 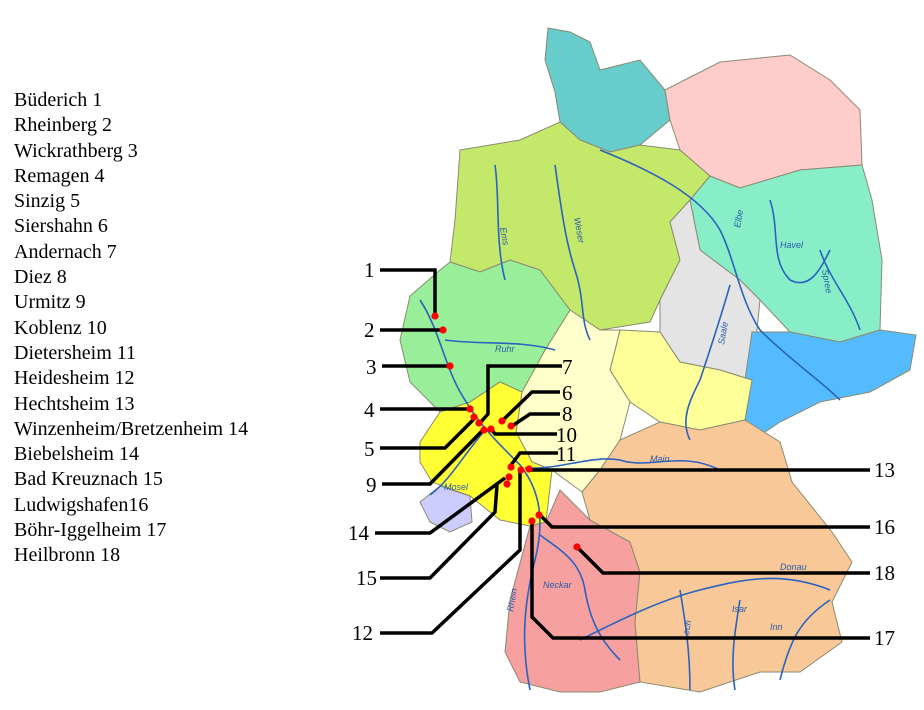 I want to click on river-rhein, so click(x=480, y=495).